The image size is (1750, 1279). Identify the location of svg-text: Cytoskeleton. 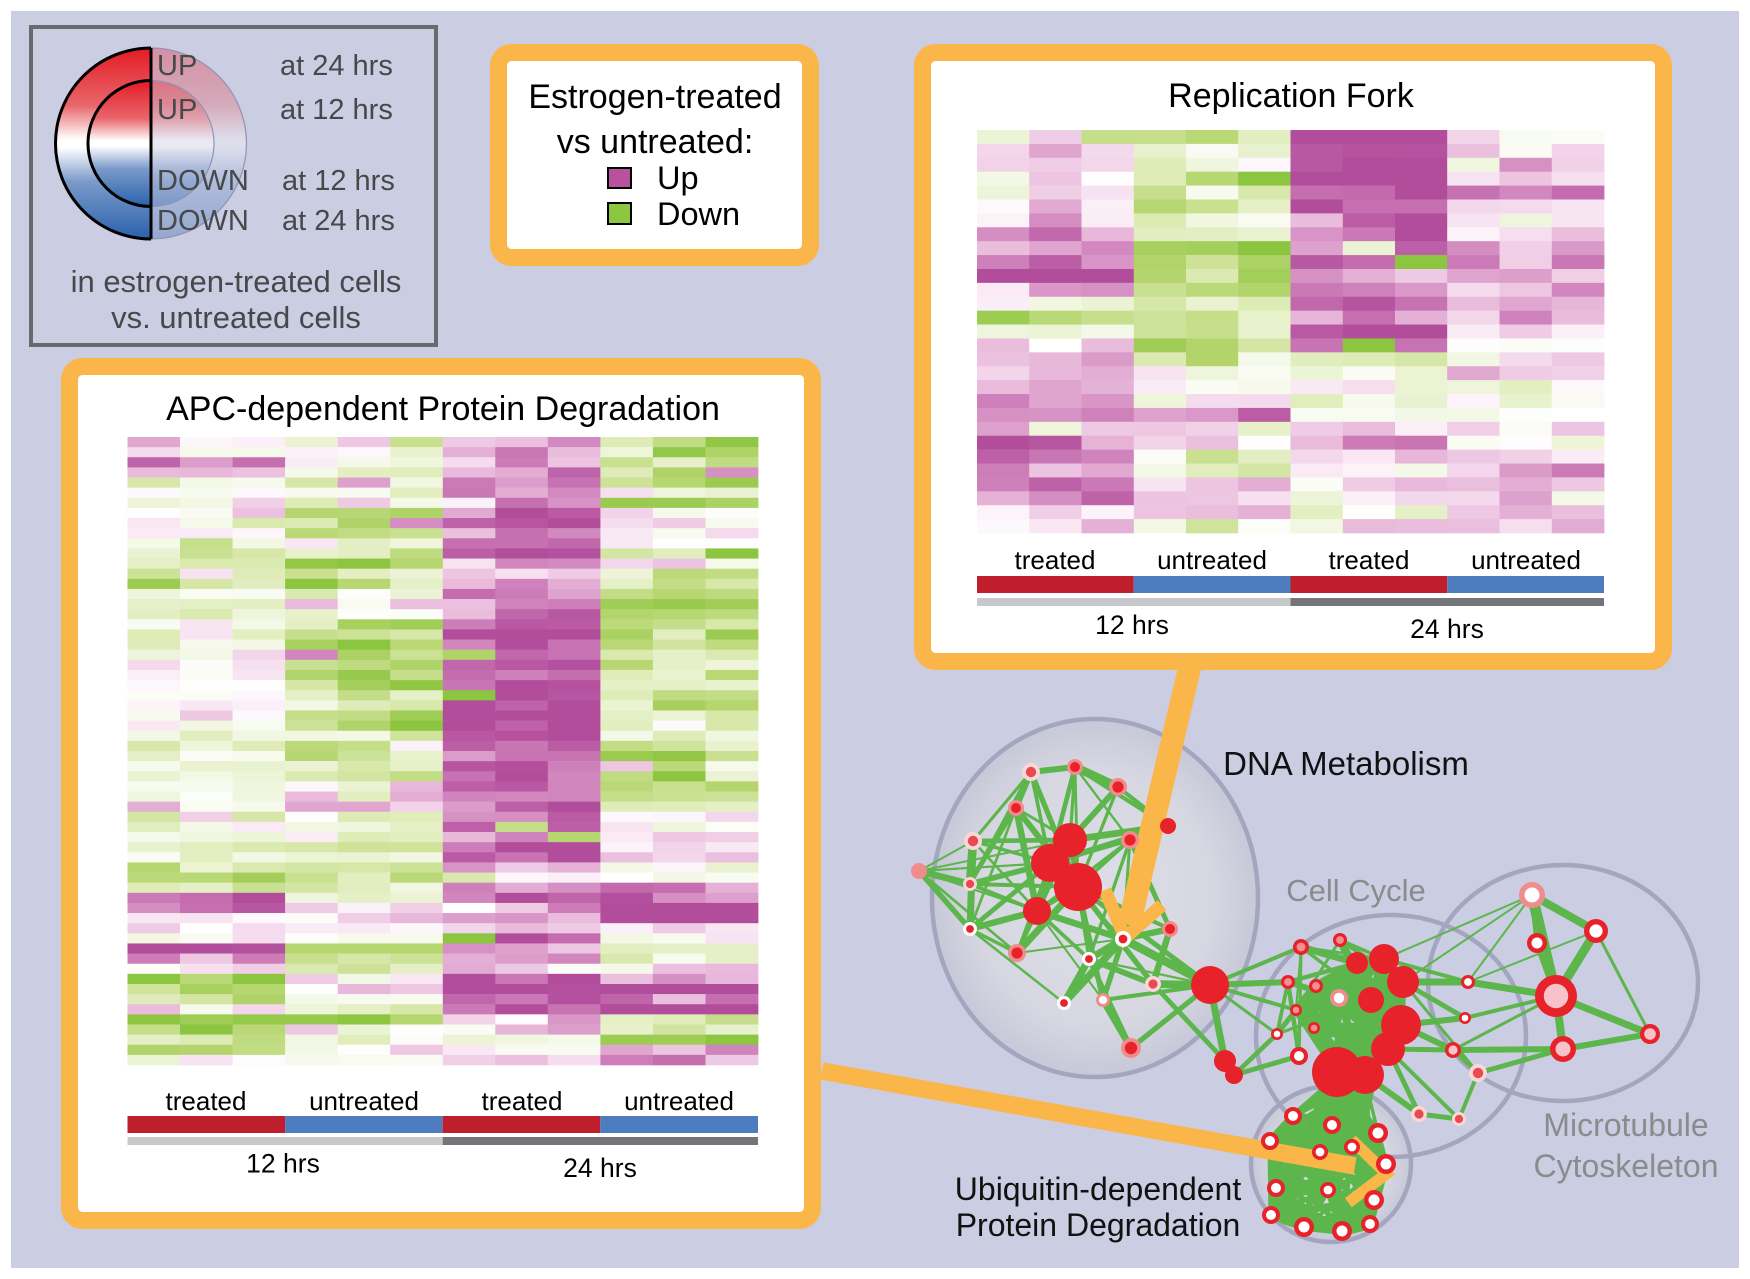
(1626, 1166).